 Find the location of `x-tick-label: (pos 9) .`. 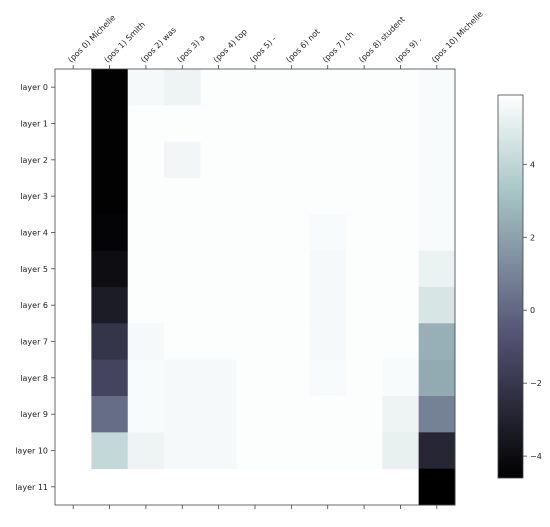

x-tick-label: (pos 9) . is located at coordinates (409, 50).